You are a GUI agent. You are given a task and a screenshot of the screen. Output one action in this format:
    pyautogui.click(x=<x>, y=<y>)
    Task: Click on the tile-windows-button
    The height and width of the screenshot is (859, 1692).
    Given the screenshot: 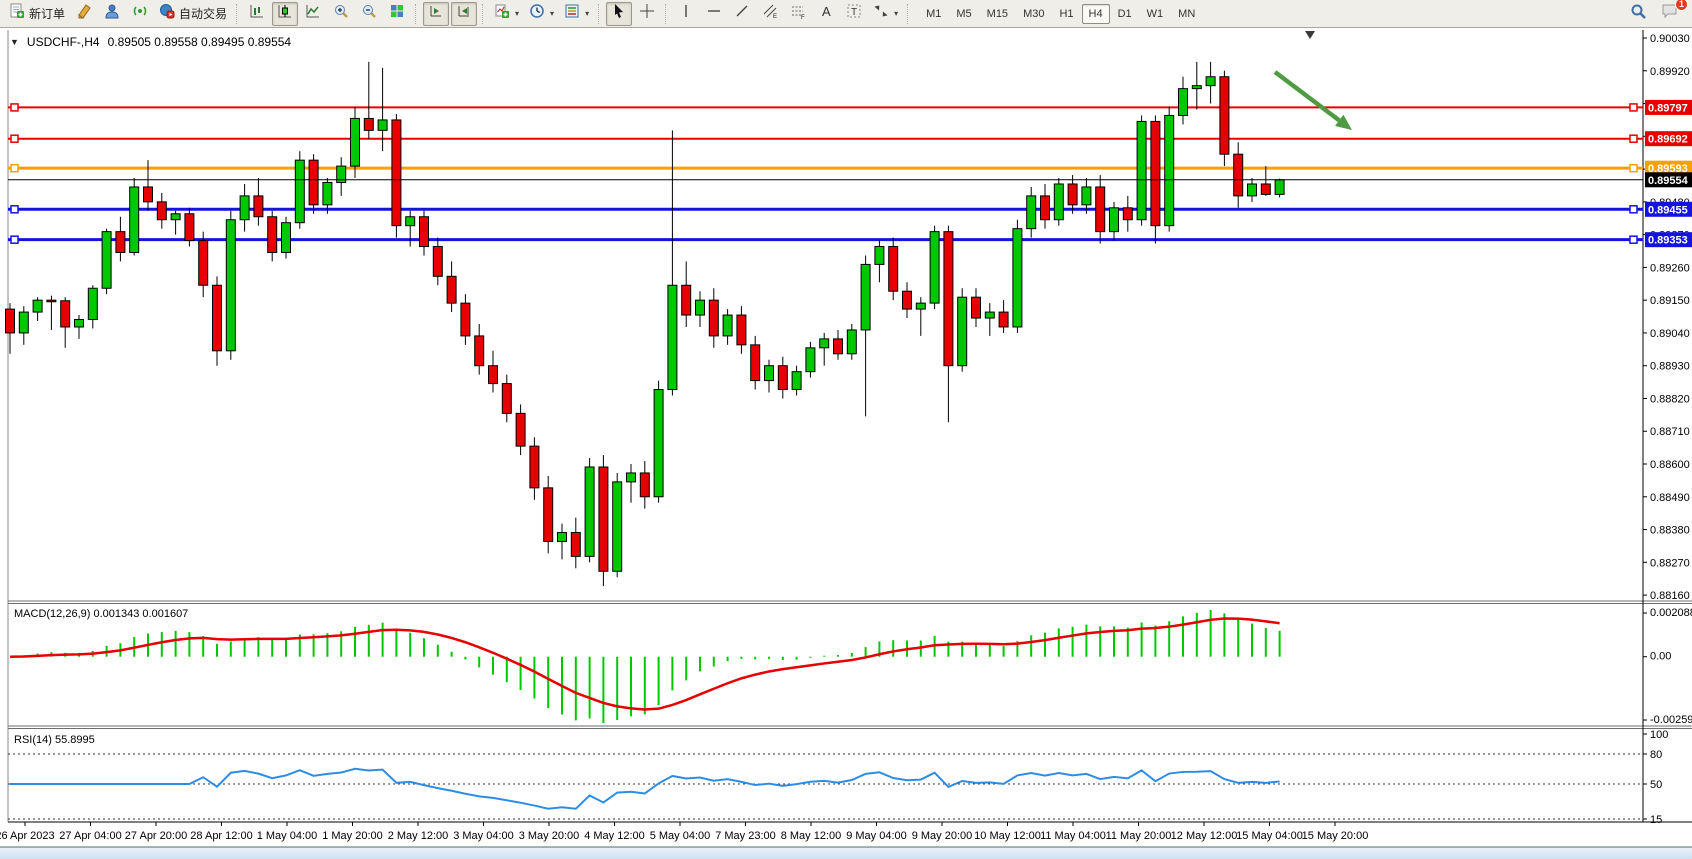 What is the action you would take?
    pyautogui.click(x=397, y=14)
    